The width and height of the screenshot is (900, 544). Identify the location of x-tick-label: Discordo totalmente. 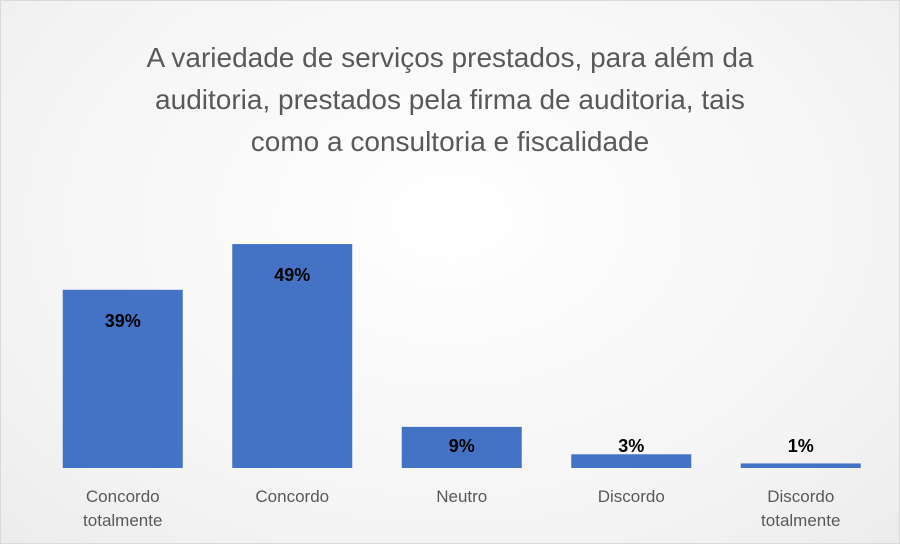
(801, 508).